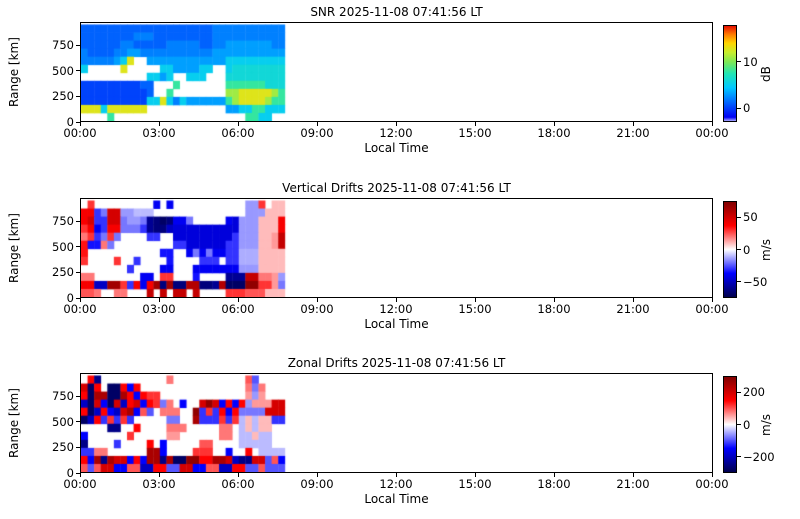 The height and width of the screenshot is (519, 800). Describe the element at coordinates (750, 61) in the screenshot. I see `colorbar-tick-label: 10` at that location.